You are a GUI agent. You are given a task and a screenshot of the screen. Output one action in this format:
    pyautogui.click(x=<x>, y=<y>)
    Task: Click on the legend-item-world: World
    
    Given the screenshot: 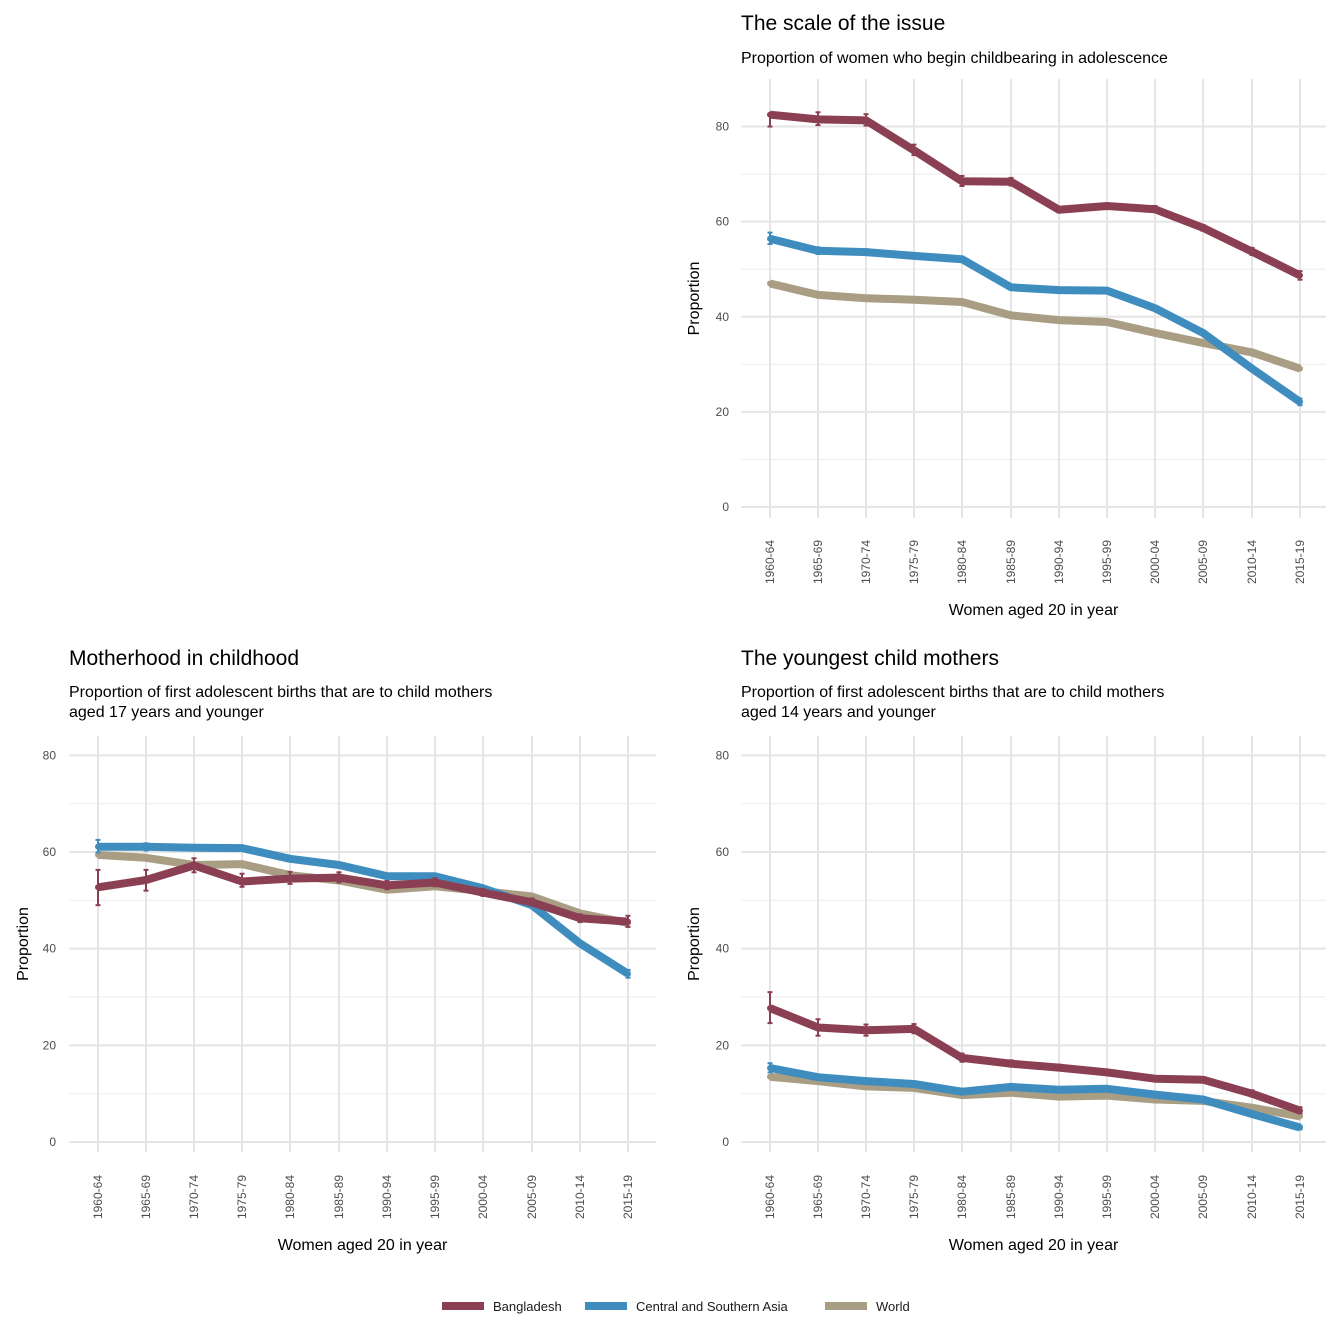 What is the action you would take?
    pyautogui.click(x=867, y=1306)
    